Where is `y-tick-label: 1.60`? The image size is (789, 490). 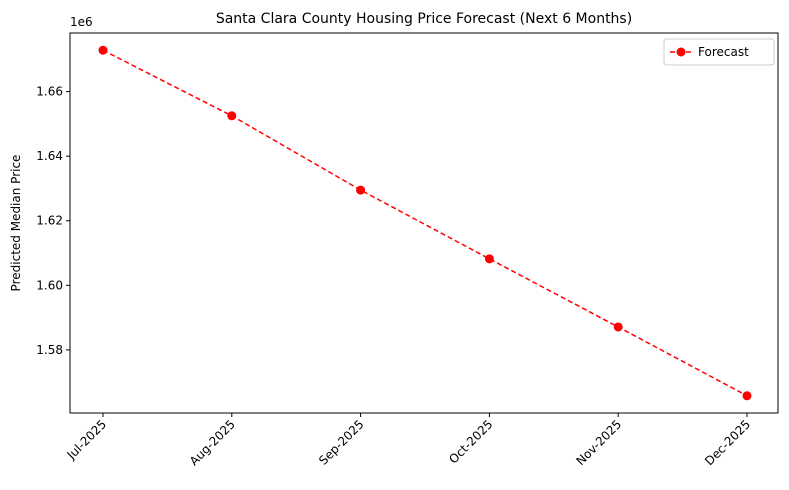
y-tick-label: 1.60 is located at coordinates (49, 285).